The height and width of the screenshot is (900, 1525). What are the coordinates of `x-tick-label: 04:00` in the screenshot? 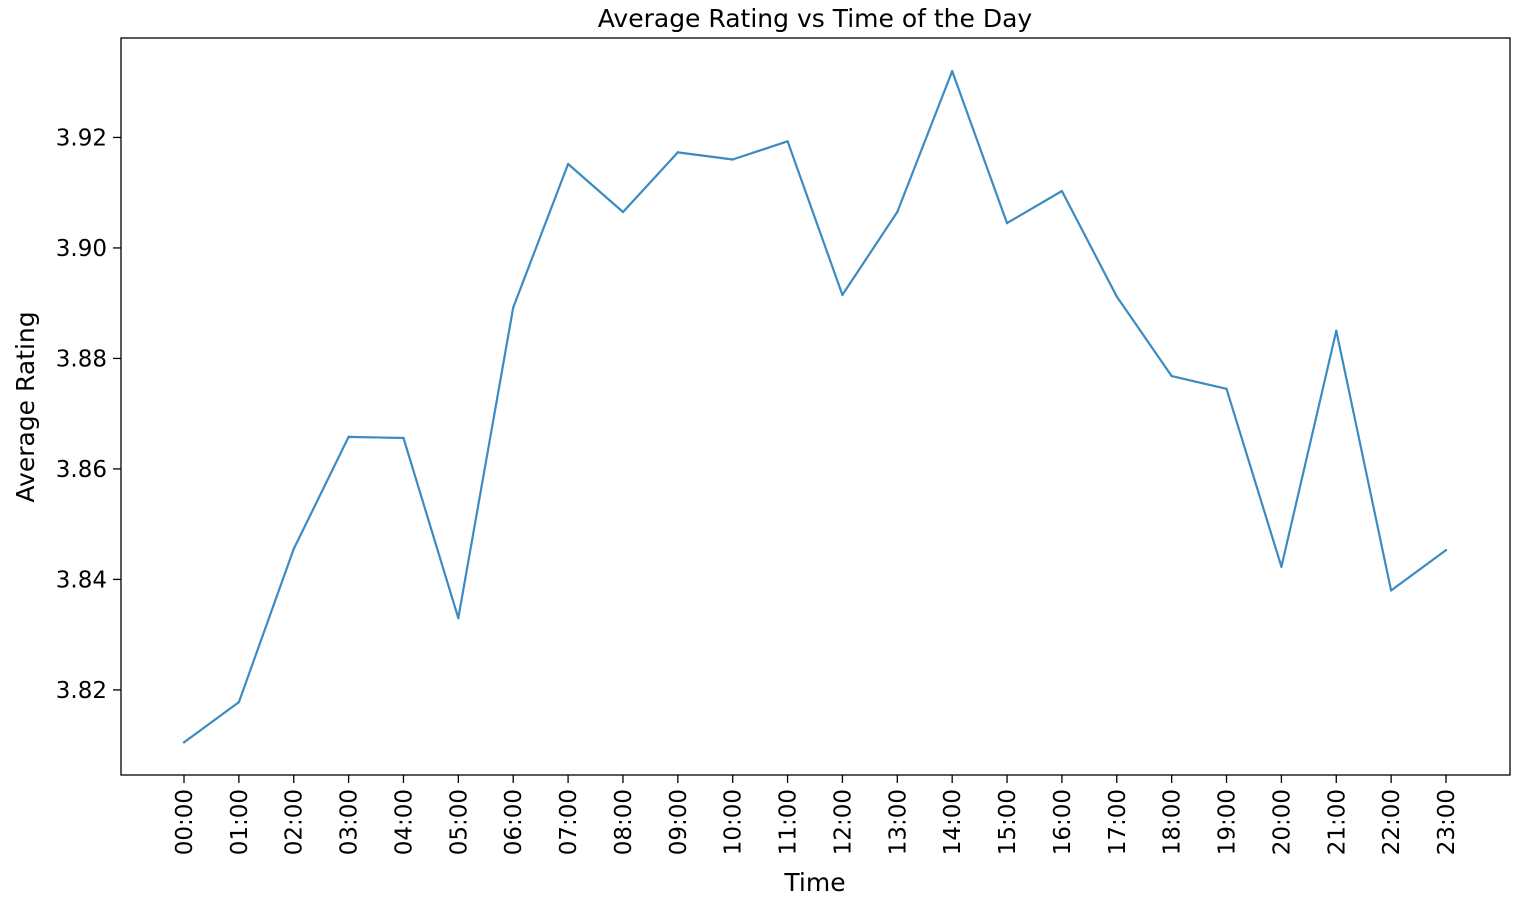 It's located at (404, 822).